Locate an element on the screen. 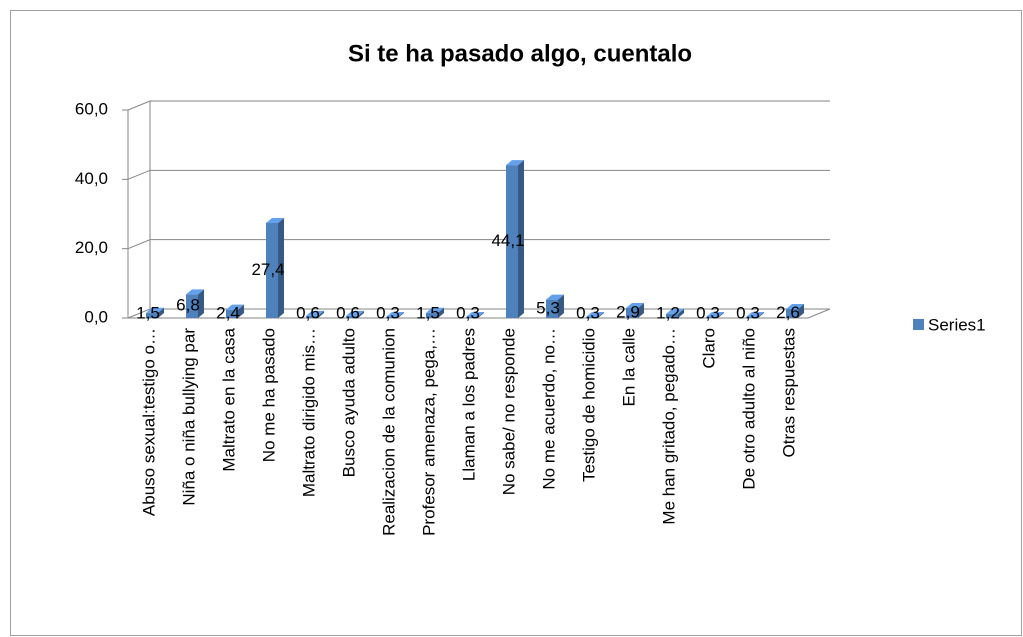  data-label: 2,4 is located at coordinates (228, 312).